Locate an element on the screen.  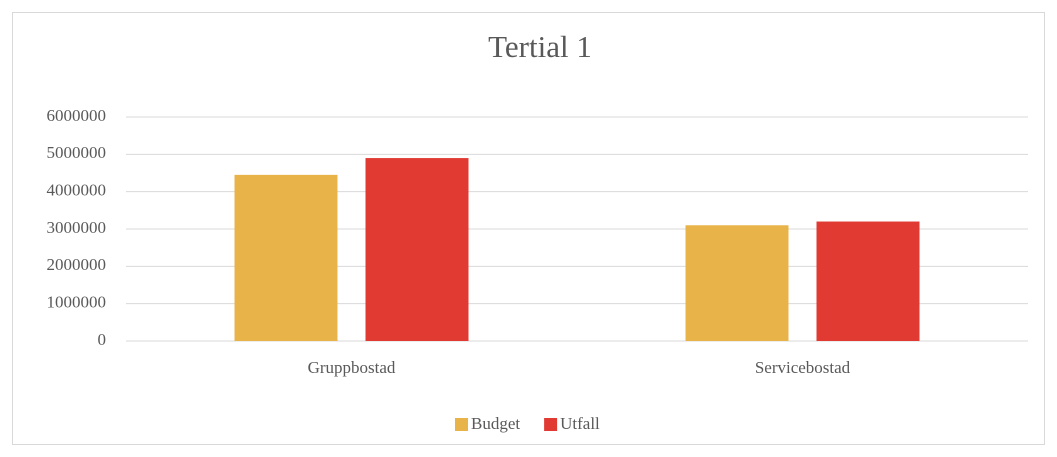
y-tick-label: 2000000 is located at coordinates (77, 264).